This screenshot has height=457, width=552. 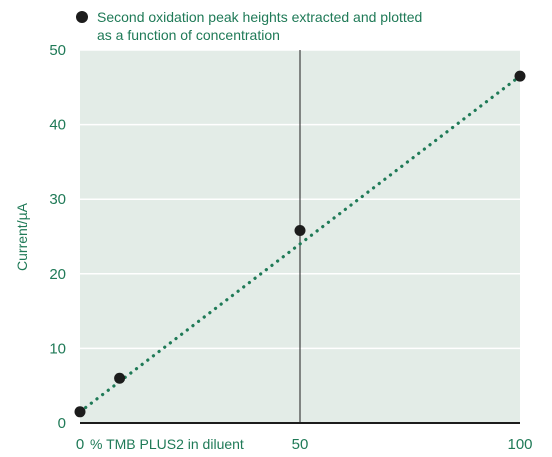 What do you see at coordinates (22, 236) in the screenshot?
I see `y-axis-label: Current/µA` at bounding box center [22, 236].